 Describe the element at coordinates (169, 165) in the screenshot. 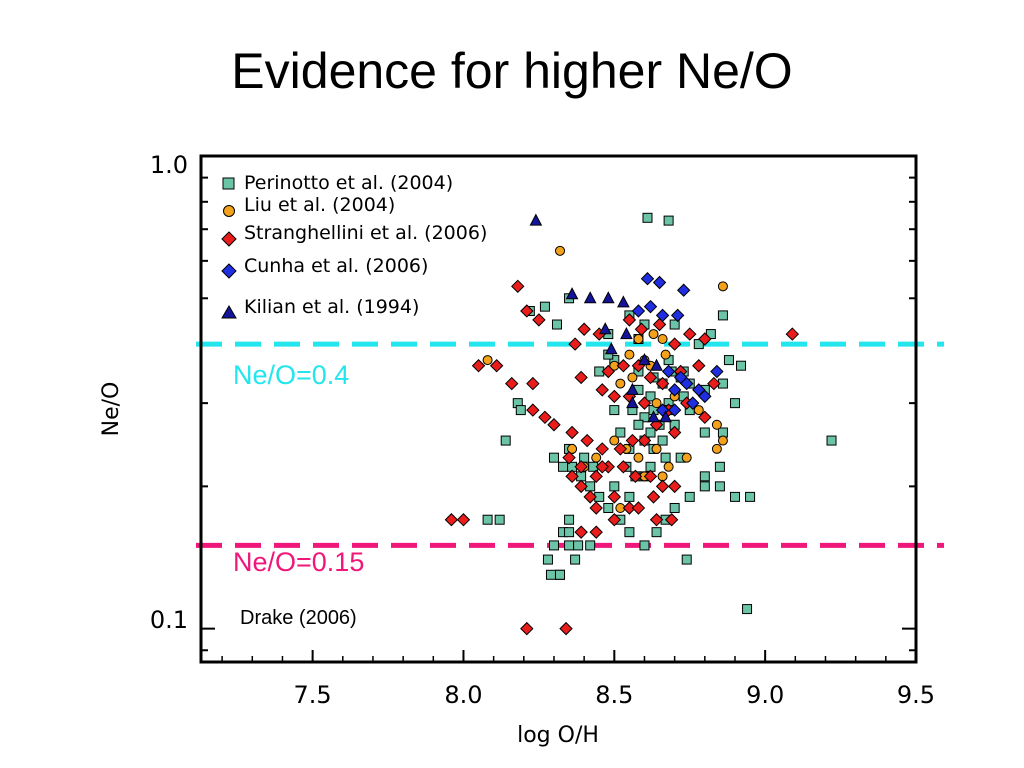

I see `y-tick-label: 1.0` at that location.